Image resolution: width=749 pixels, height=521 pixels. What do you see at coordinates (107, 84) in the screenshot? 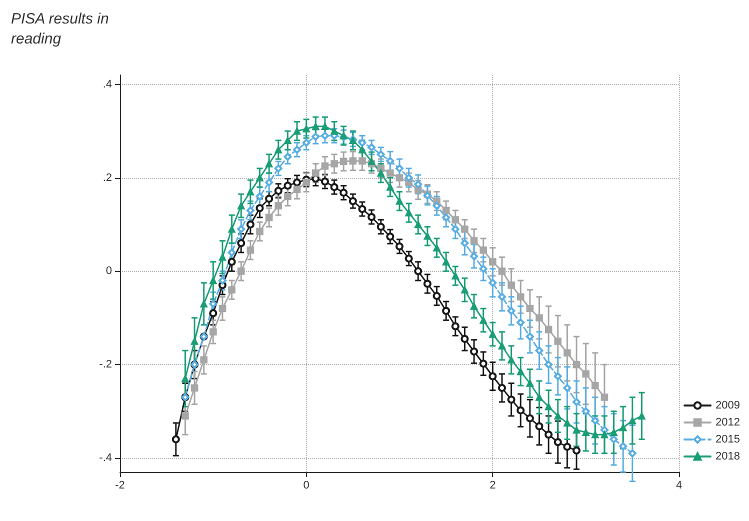
I see `y-tick-label: .4` at bounding box center [107, 84].